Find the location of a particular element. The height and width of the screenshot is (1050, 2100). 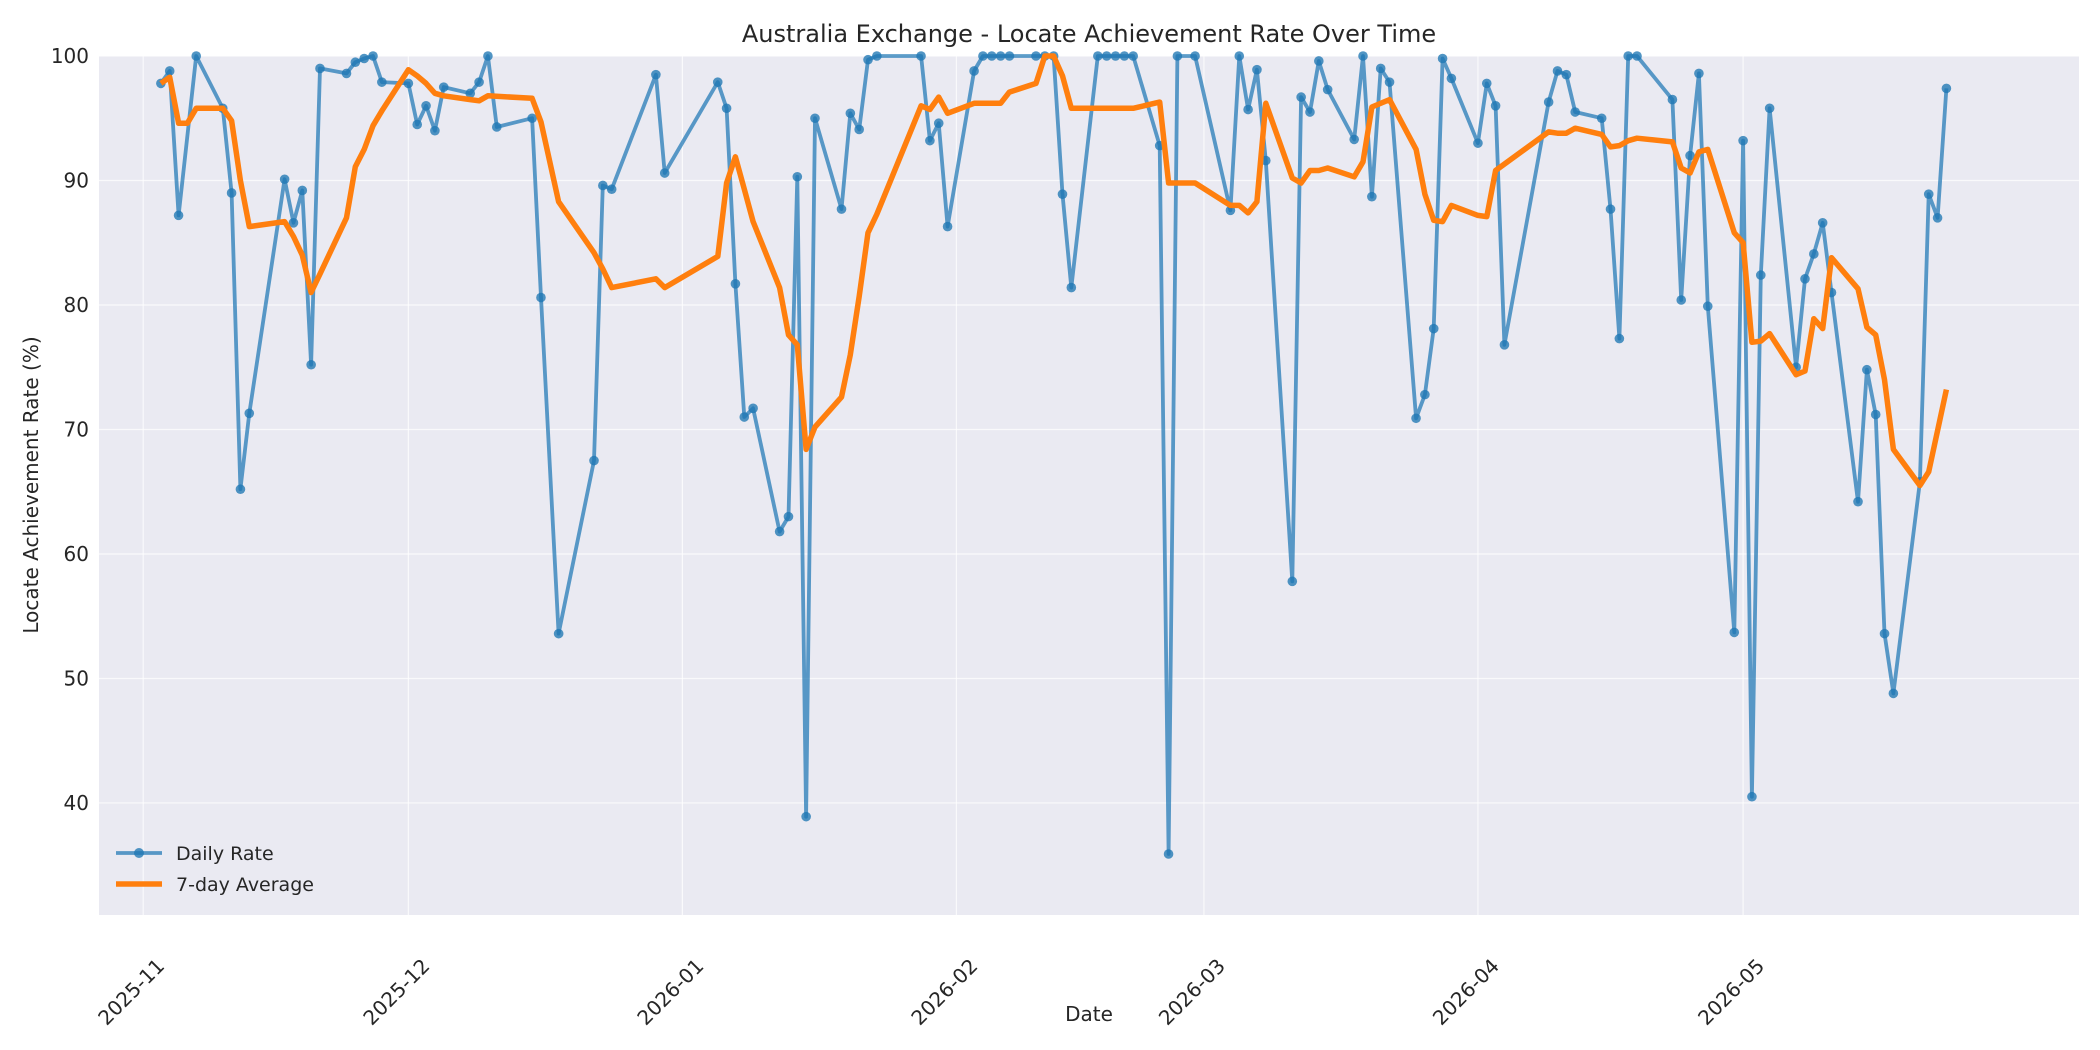

y-tick-label: 90 is located at coordinates (76, 180).